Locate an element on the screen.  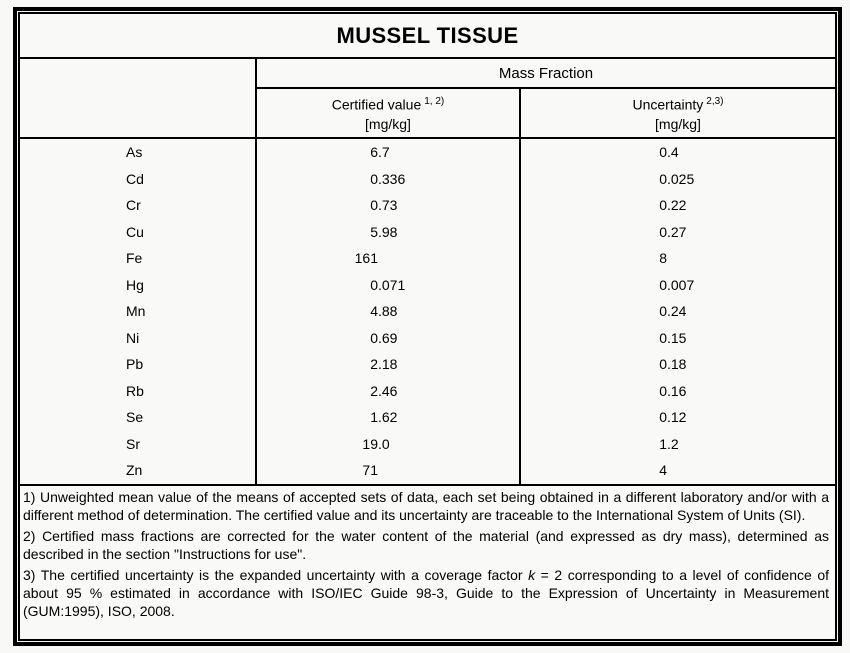
certified-value: 161 is located at coordinates (389, 258).